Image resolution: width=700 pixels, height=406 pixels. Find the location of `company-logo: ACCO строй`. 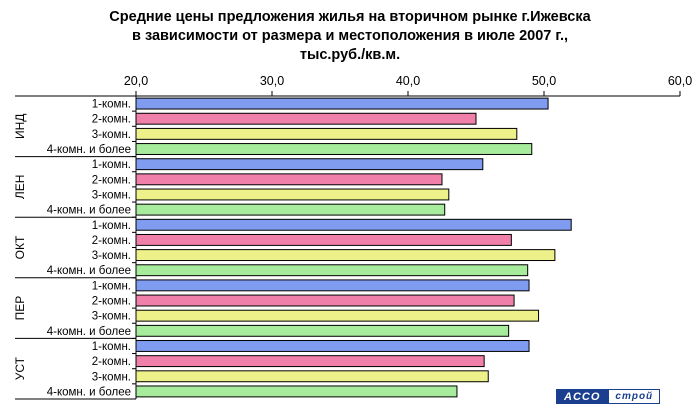

company-logo: ACCO строй is located at coordinates (627, 396).